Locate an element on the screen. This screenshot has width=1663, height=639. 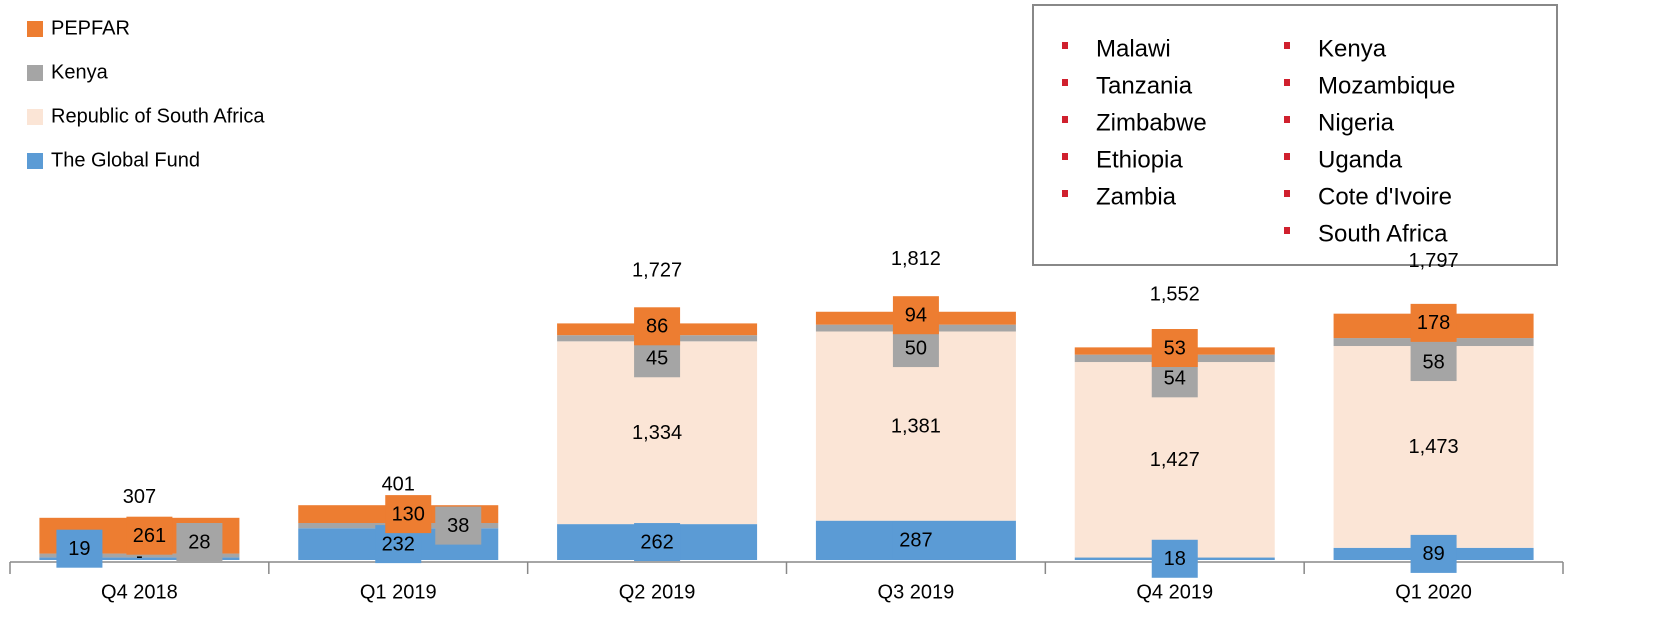
value-label: 1,427 is located at coordinates (1175, 460).